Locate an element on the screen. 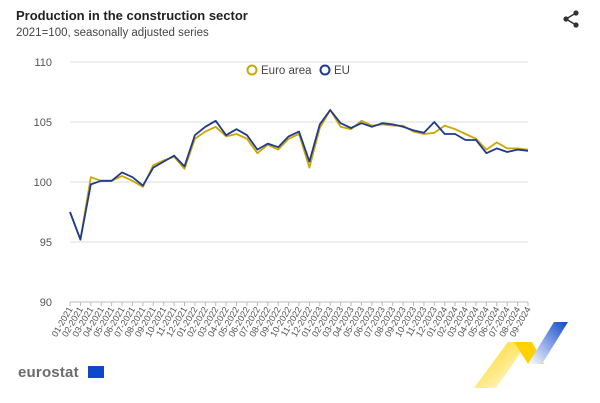 Image resolution: width=600 pixels, height=403 pixels. y-axis-ticks: 90 95 100 105 110 is located at coordinates (43, 183).